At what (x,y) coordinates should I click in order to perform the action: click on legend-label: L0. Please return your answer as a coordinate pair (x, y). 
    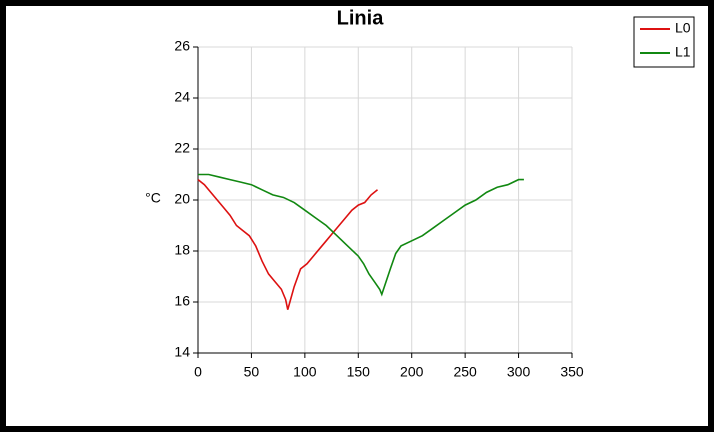
    Looking at the image, I should click on (683, 28).